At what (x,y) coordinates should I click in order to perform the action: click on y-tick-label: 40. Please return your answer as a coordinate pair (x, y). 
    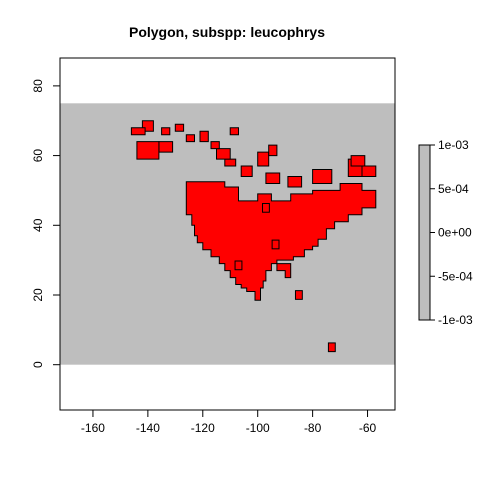
    Looking at the image, I should click on (38, 225).